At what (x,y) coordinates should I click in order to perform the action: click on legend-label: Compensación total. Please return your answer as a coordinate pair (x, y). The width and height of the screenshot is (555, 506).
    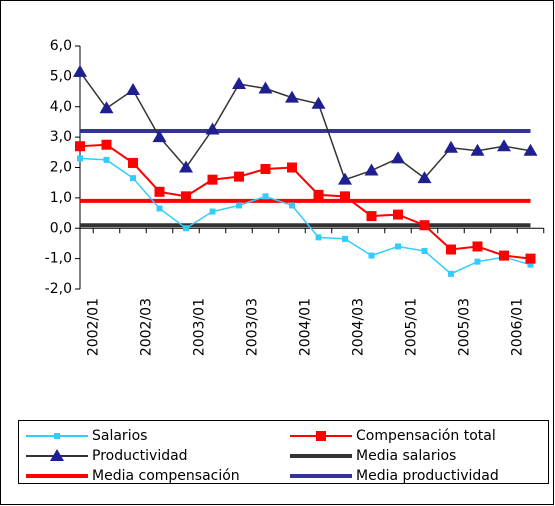
    Looking at the image, I should click on (426, 436).